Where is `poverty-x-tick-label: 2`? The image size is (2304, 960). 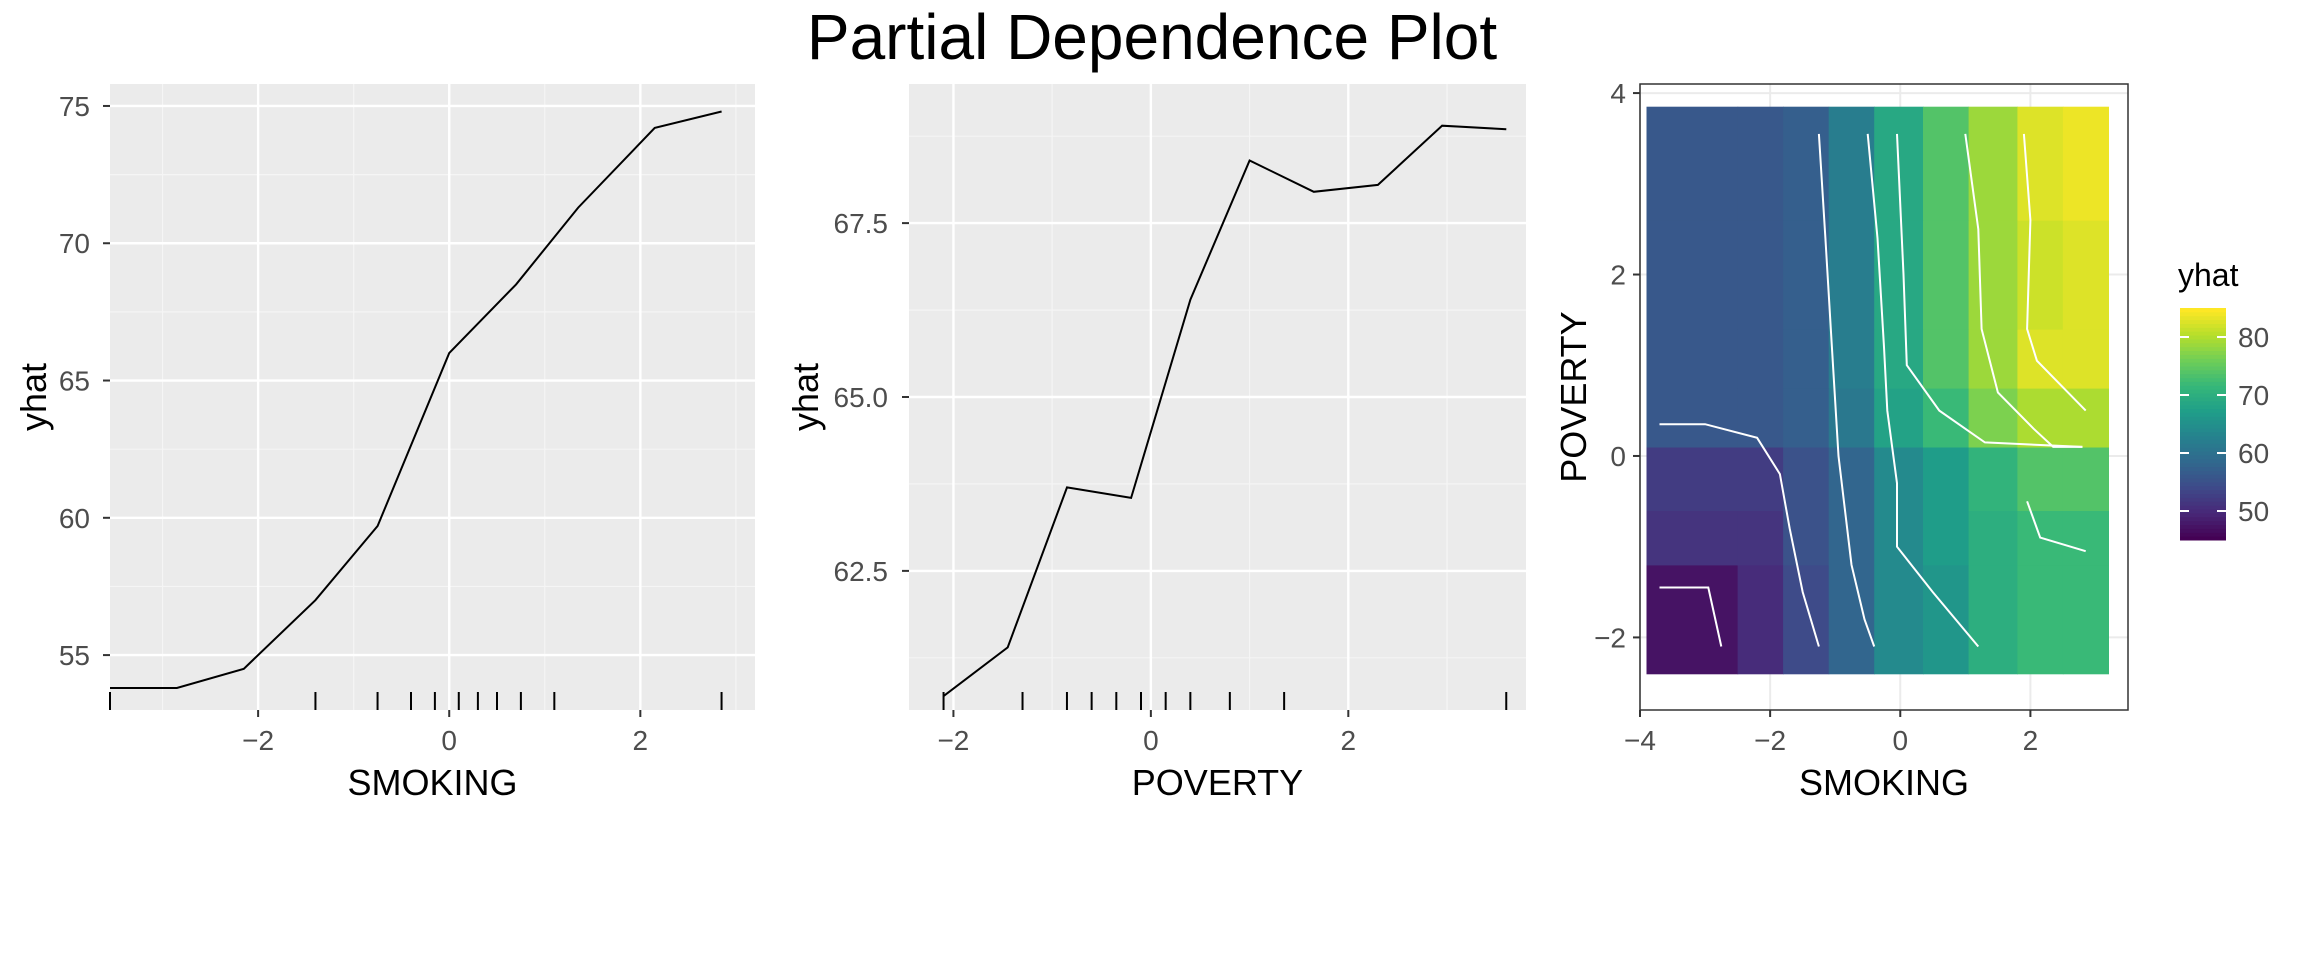 poverty-x-tick-label: 2 is located at coordinates (1349, 740).